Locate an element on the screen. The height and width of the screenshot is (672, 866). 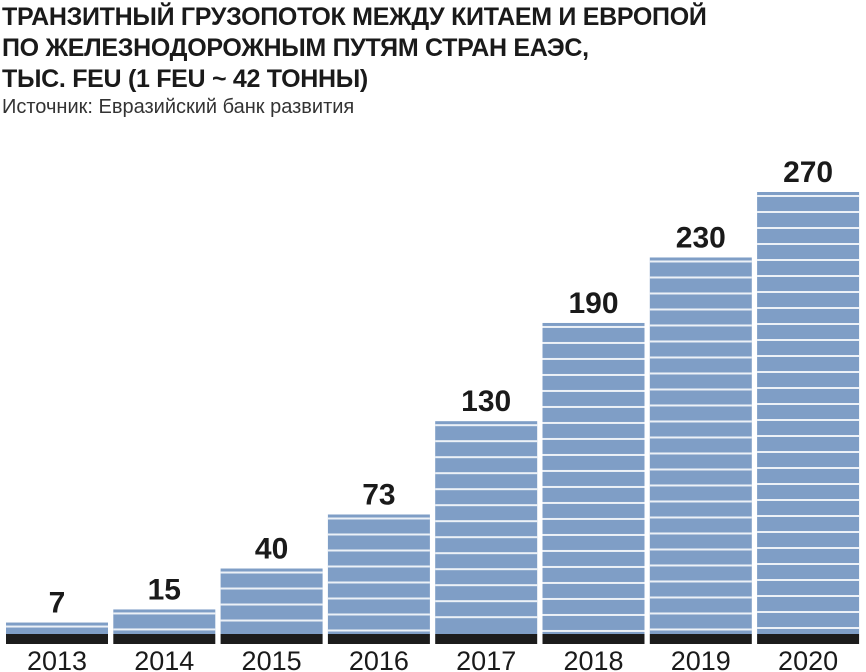
value-label: 130 is located at coordinates (486, 401).